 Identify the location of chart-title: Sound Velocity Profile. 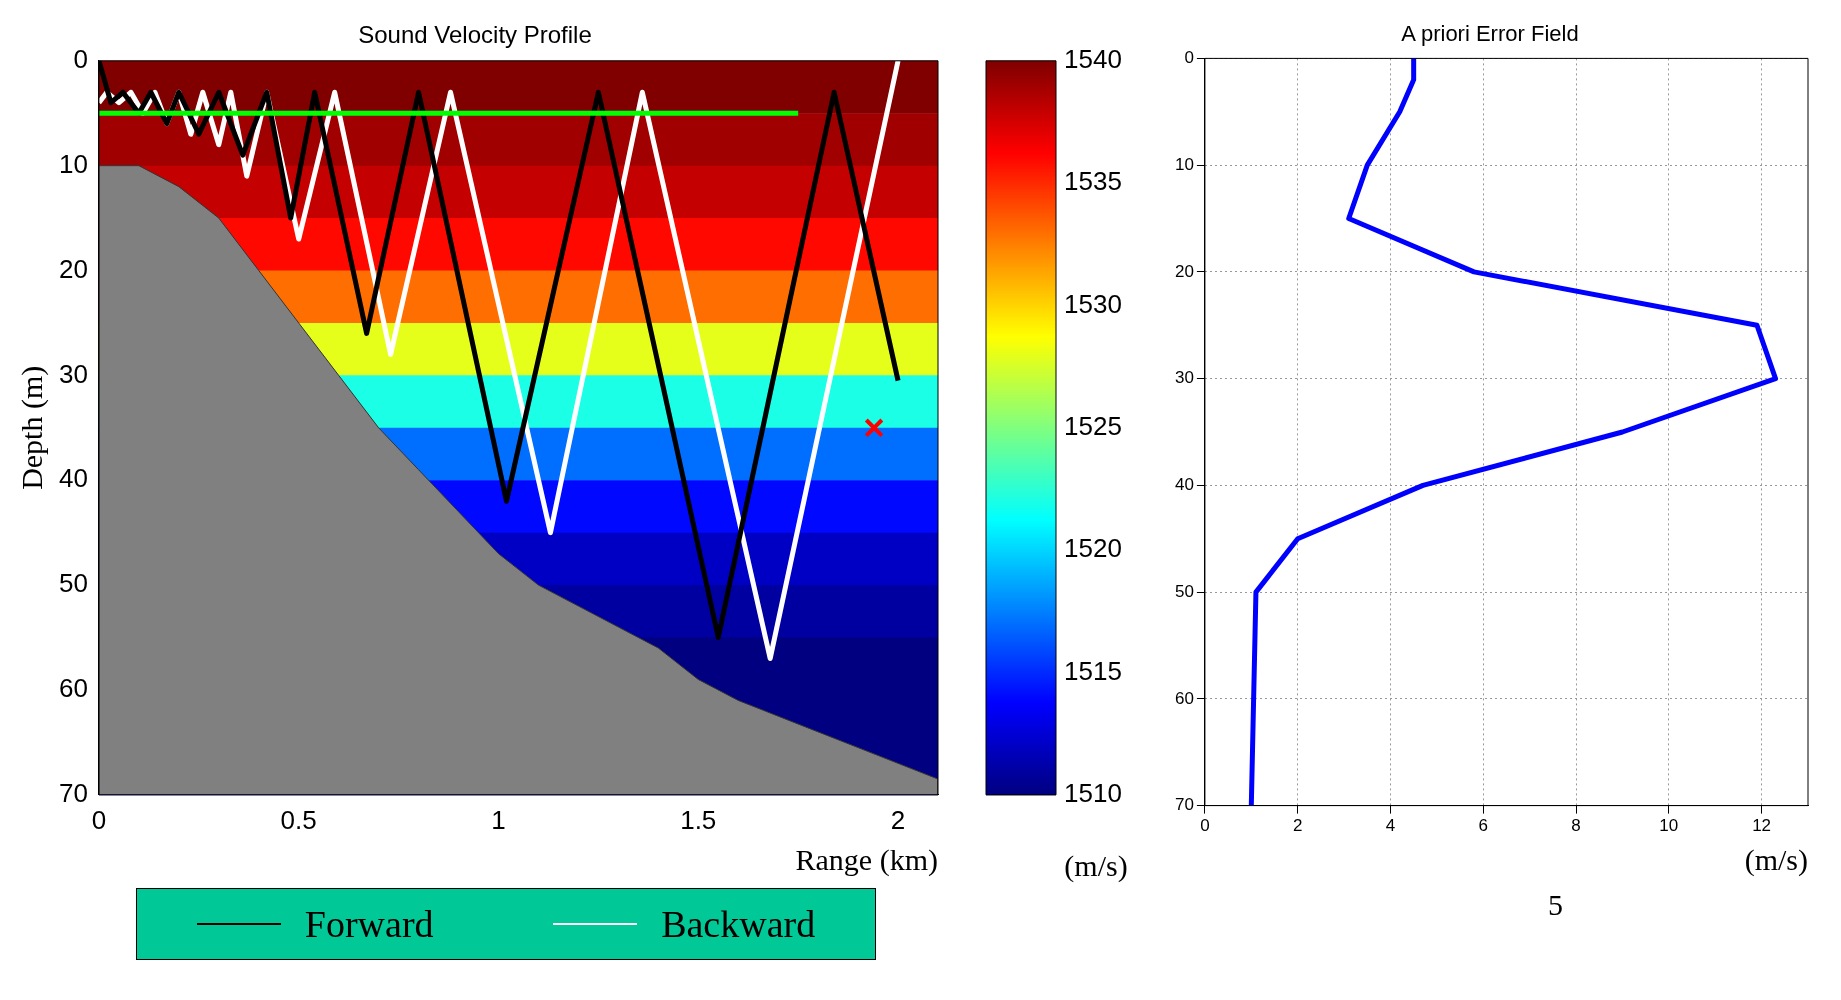
(475, 35).